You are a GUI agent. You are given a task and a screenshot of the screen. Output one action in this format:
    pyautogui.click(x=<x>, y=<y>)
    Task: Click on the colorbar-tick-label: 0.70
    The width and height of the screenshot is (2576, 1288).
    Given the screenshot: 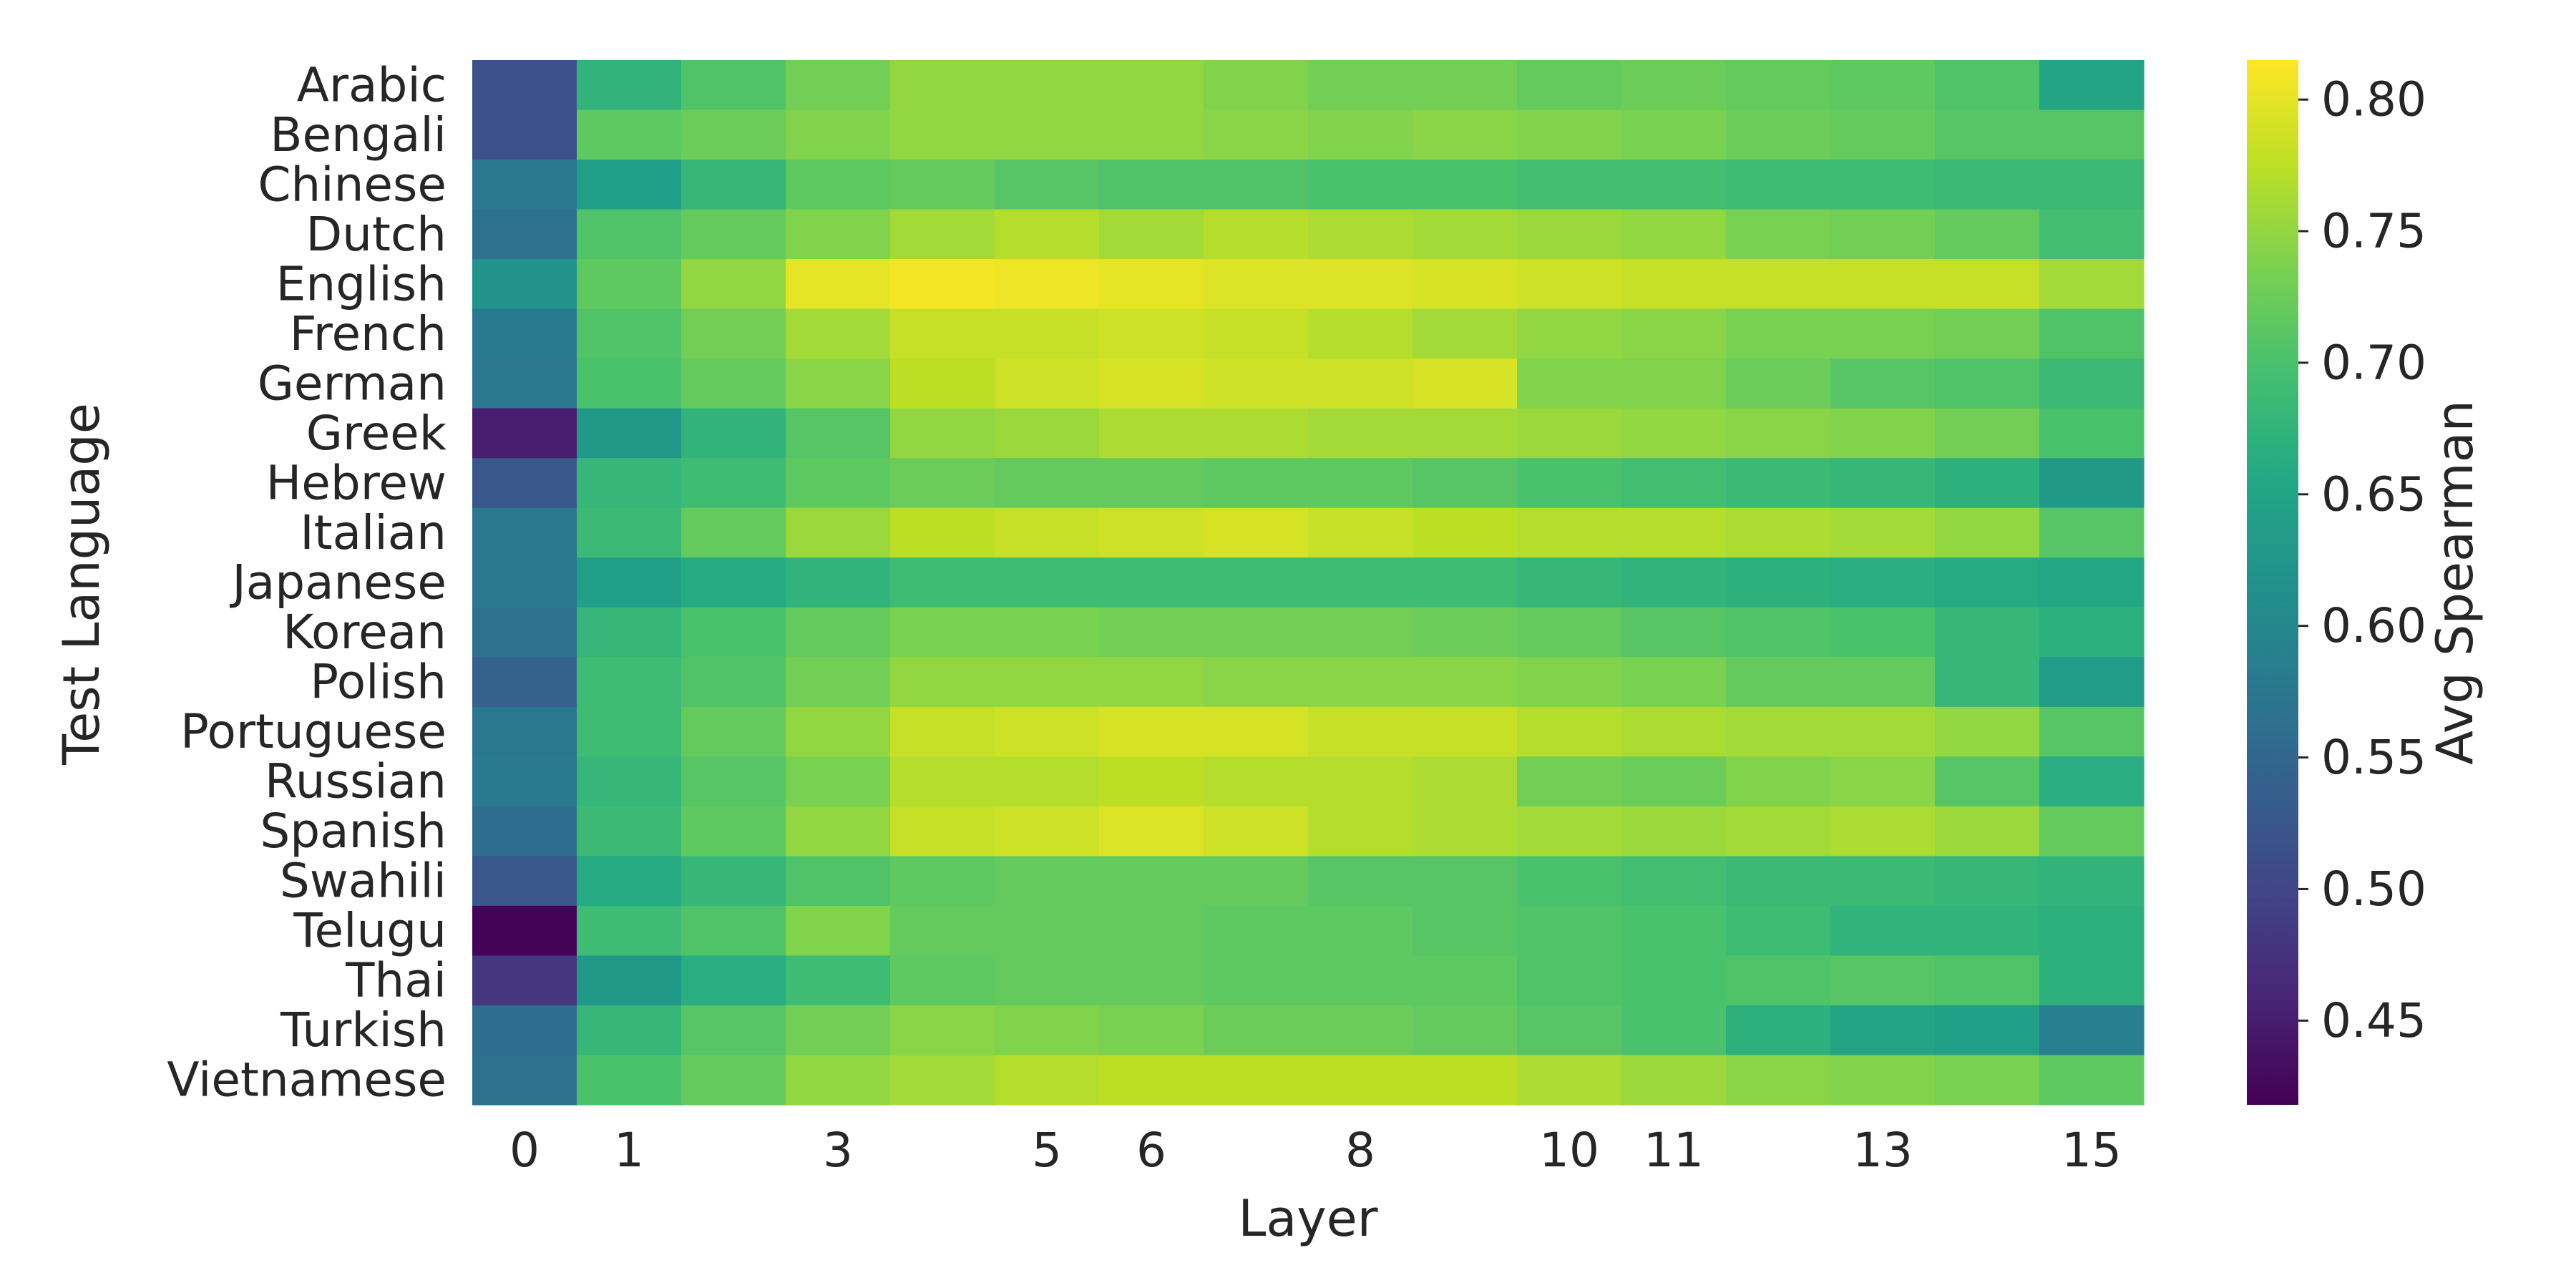 What is the action you would take?
    pyautogui.click(x=2373, y=362)
    